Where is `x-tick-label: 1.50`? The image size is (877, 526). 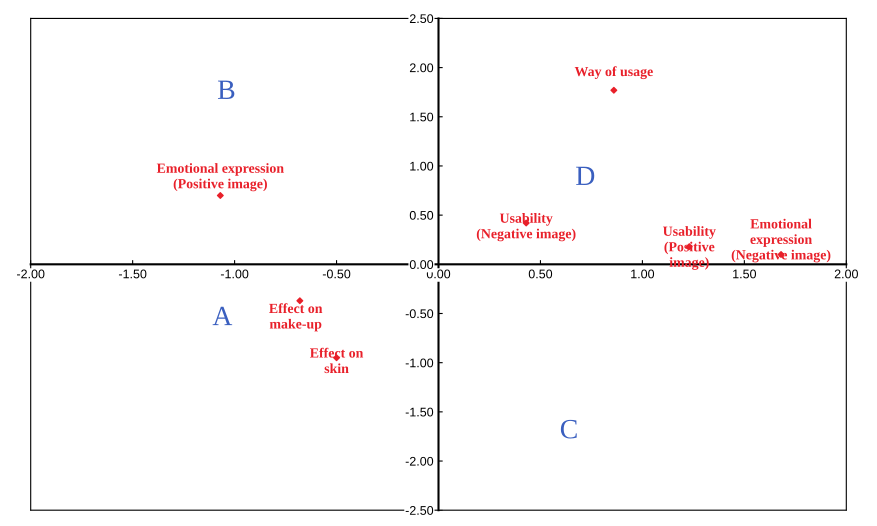 x-tick-label: 1.50 is located at coordinates (744, 274).